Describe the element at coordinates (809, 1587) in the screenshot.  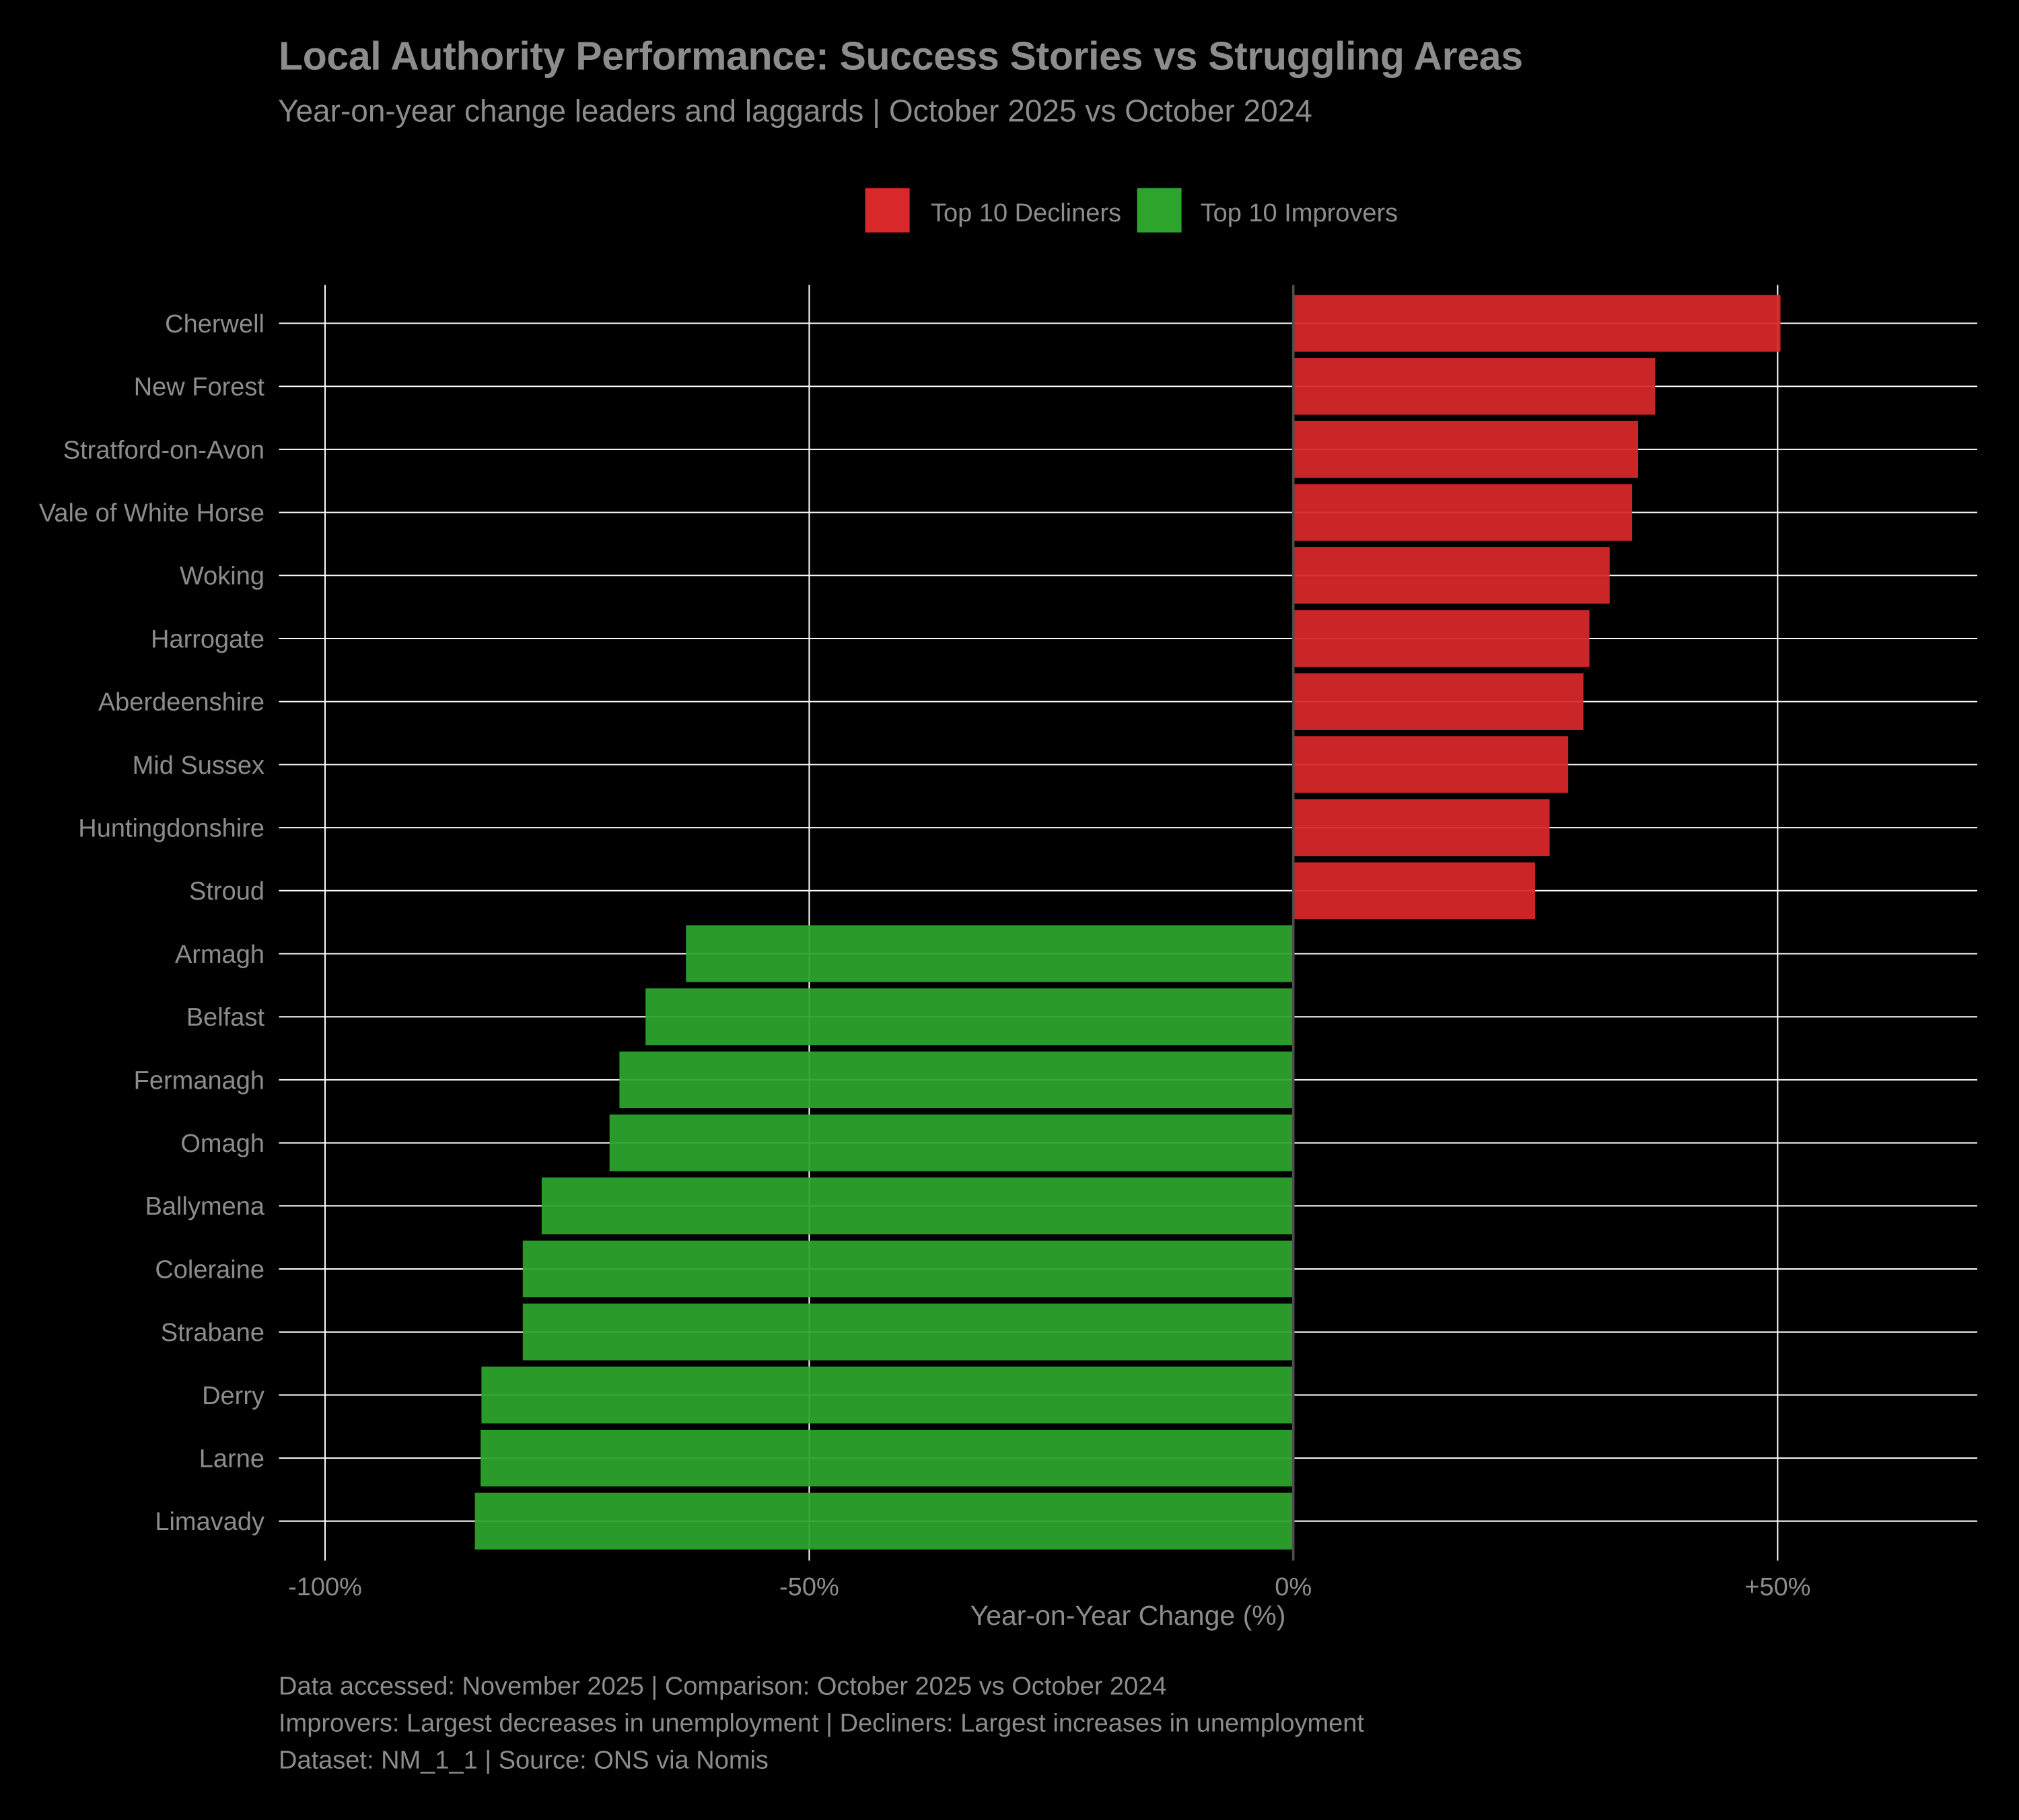
I see `svg-text: -50%` at that location.